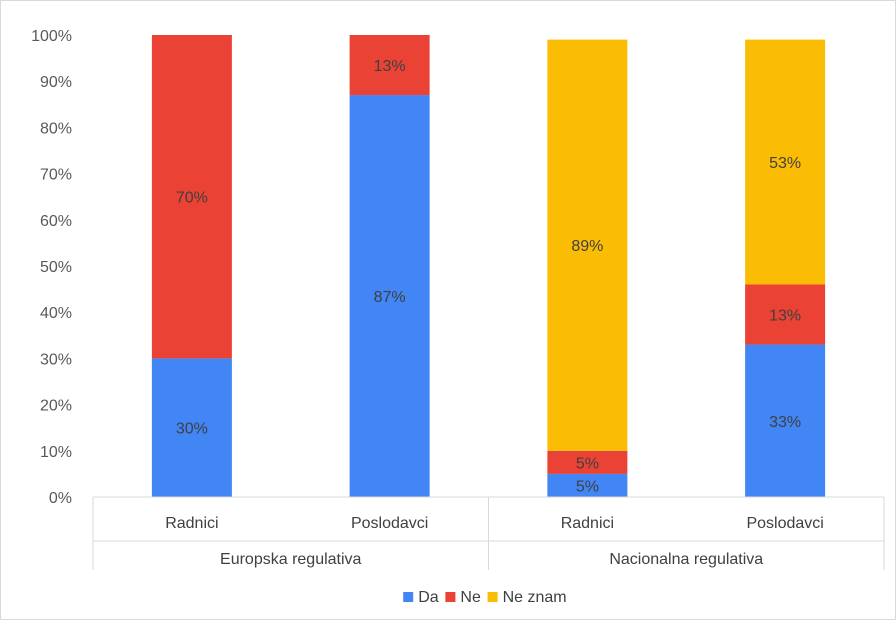 This screenshot has width=896, height=620. I want to click on y-tick-label: 80%, so click(56, 128).